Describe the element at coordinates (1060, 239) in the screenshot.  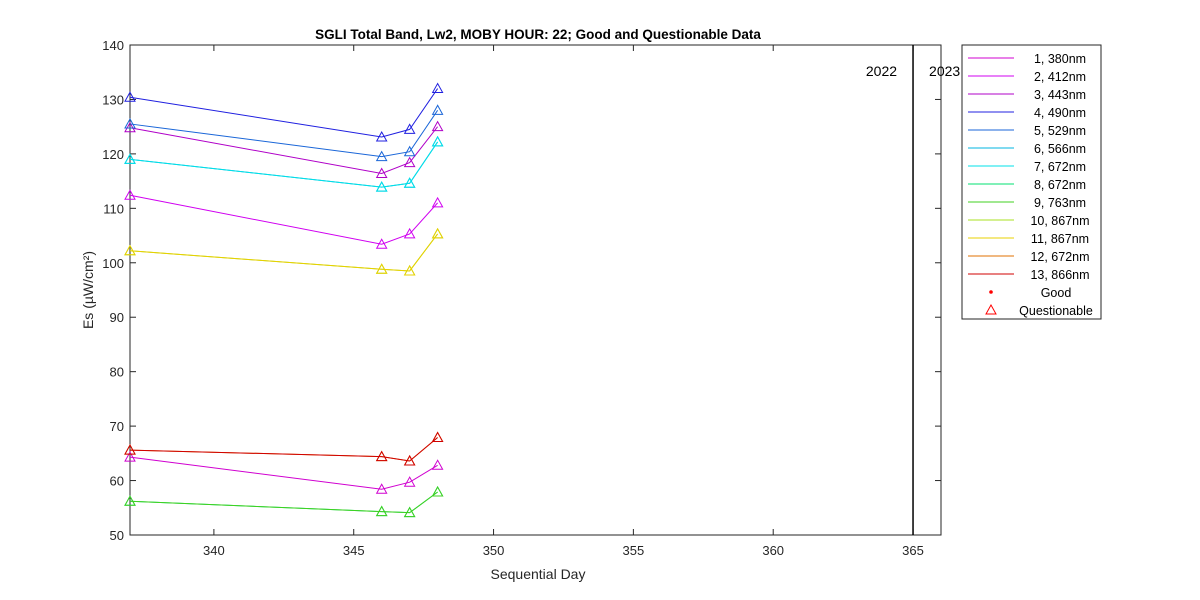
I see `legend-label: 11, 867nm` at that location.